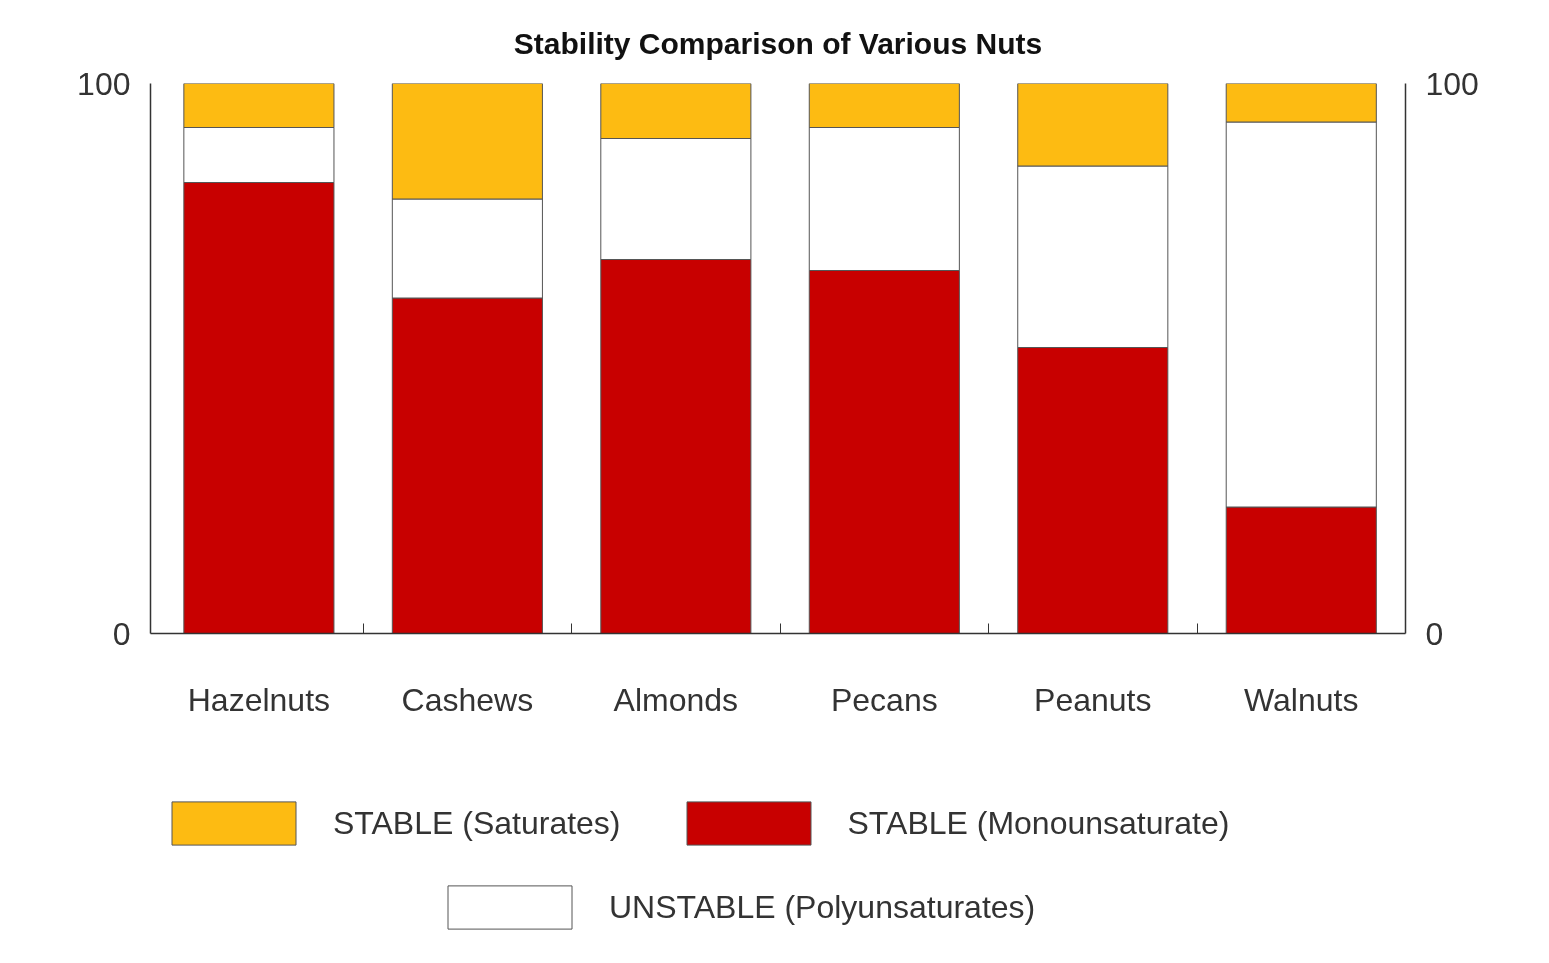 This screenshot has width=1549, height=963. Describe the element at coordinates (1452, 83) in the screenshot. I see `y2-tick-label: 100` at that location.